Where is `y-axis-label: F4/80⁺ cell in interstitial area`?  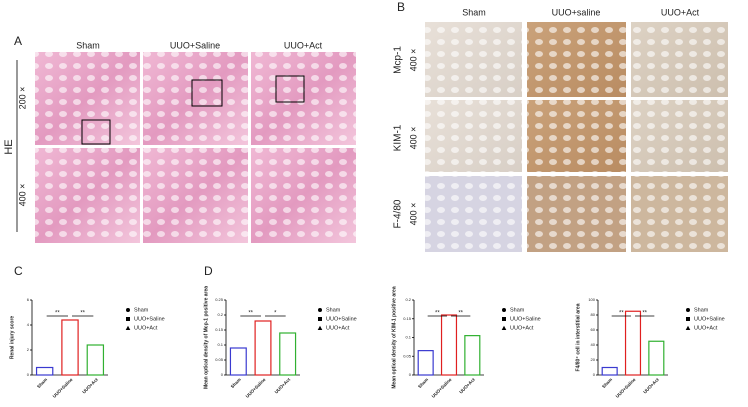 y-axis-label: F4/80⁺ cell in interstitial area is located at coordinates (578, 337).